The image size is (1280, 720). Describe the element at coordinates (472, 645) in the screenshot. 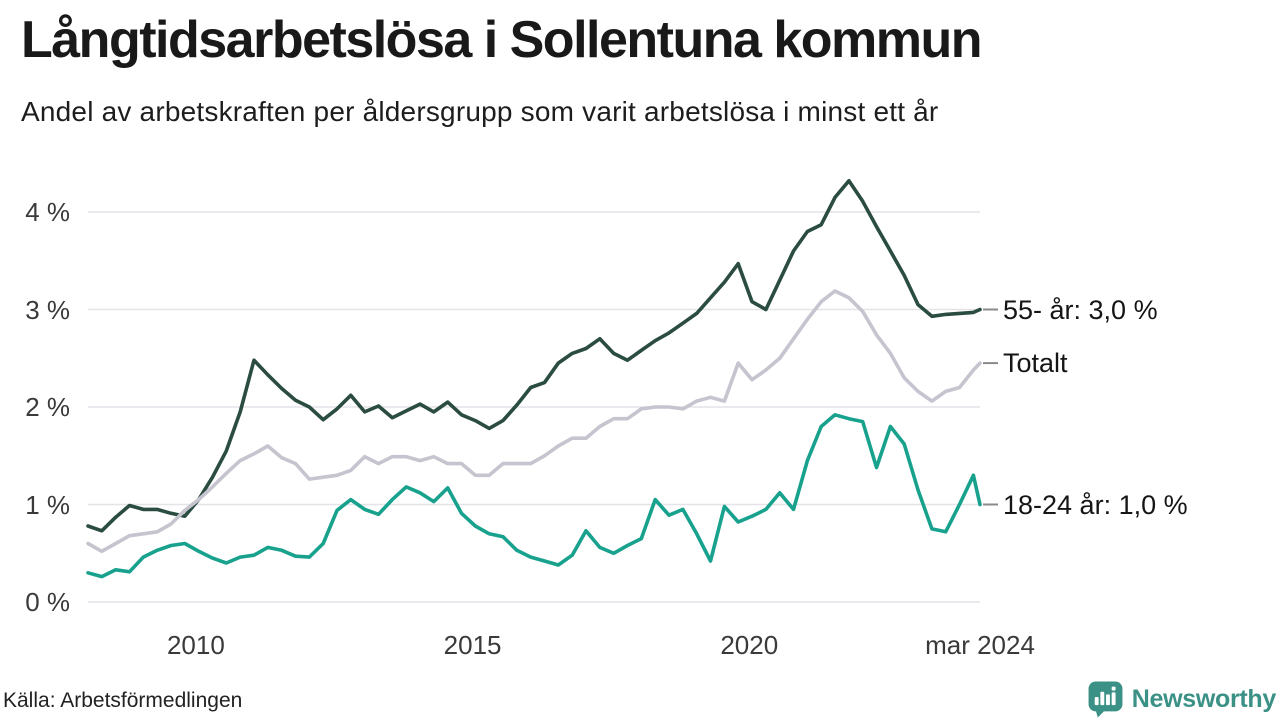

I see `x-tick-label-2015: 2015` at that location.